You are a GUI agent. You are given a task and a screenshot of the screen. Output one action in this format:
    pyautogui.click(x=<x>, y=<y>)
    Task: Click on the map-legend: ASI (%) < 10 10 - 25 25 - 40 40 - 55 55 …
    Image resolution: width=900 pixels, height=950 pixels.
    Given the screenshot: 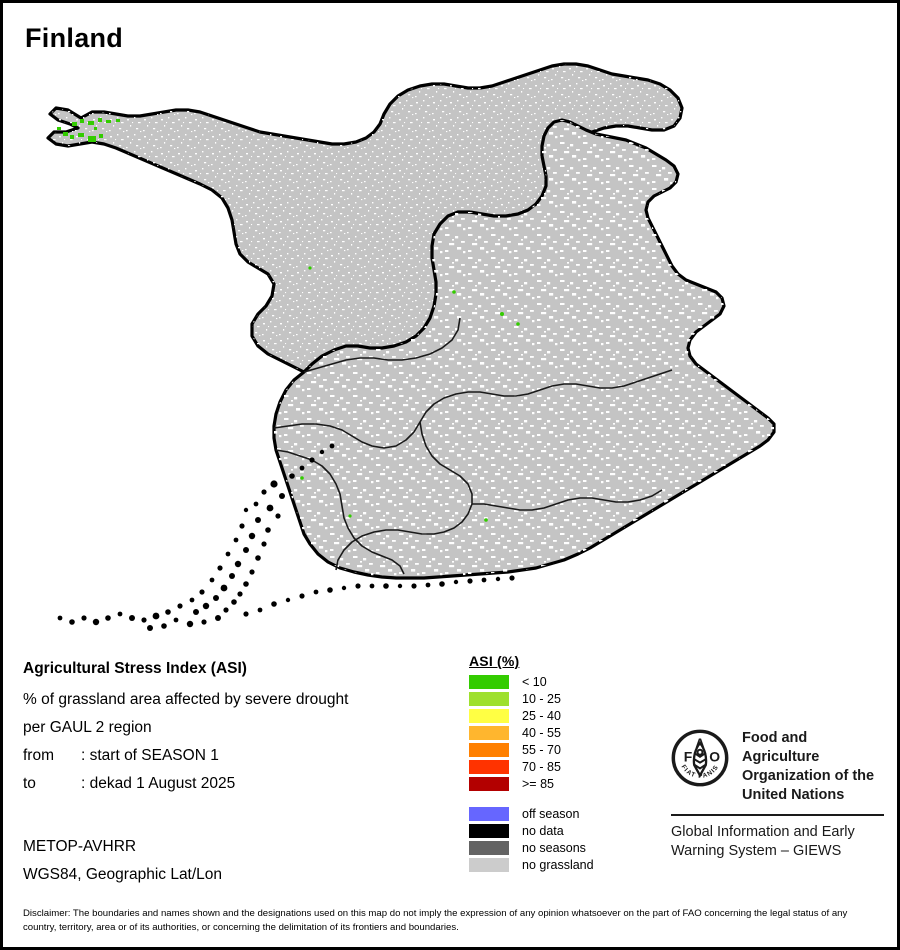 What is the action you would take?
    pyautogui.click(x=564, y=763)
    